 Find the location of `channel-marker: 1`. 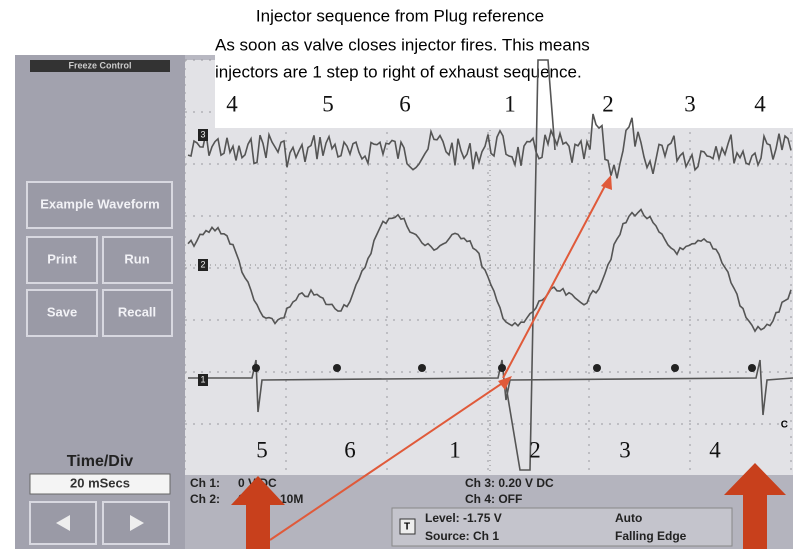

channel-marker: 1 is located at coordinates (202, 379).